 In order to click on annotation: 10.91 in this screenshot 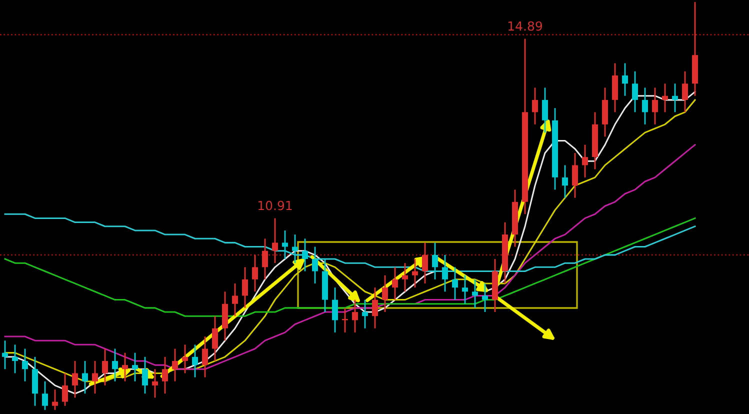, I will do `click(275, 205)`.